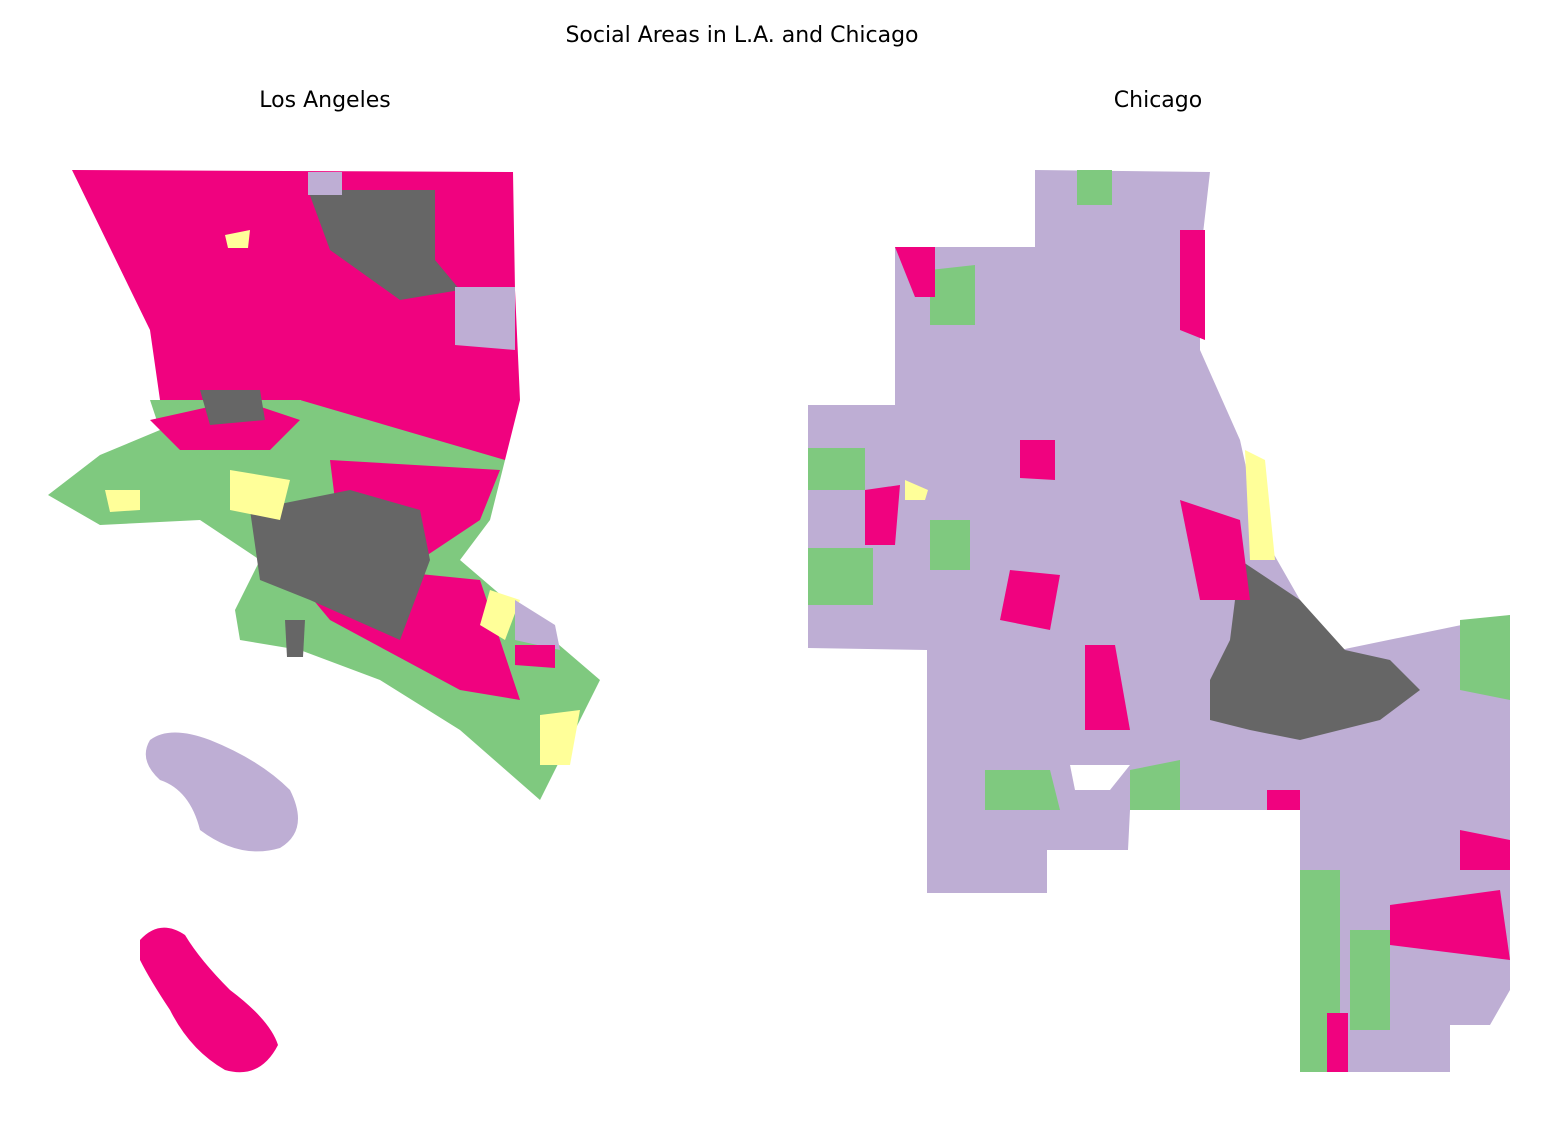  What do you see at coordinates (741, 35) in the screenshot?
I see `figure-title: Social Areas in L.A. and Chicago` at bounding box center [741, 35].